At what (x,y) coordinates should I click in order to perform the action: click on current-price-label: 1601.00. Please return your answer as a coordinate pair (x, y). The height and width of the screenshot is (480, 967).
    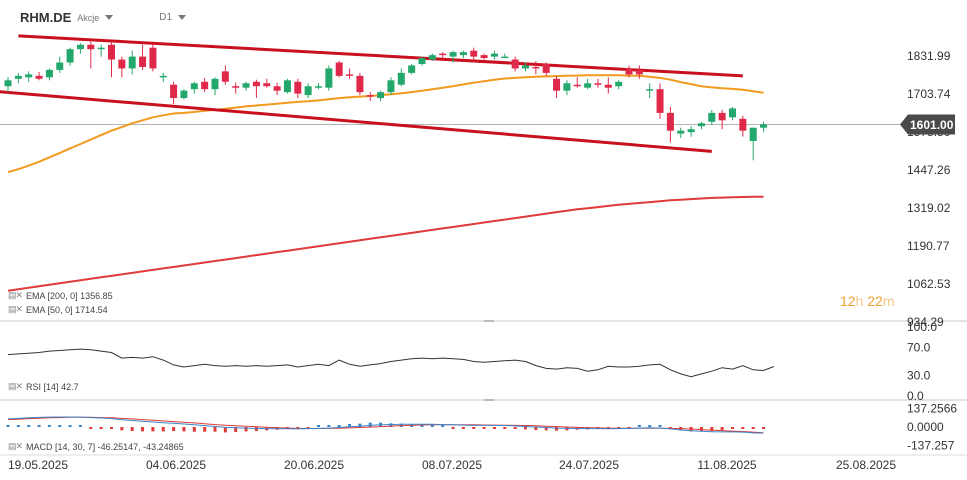
    Looking at the image, I should click on (932, 125).